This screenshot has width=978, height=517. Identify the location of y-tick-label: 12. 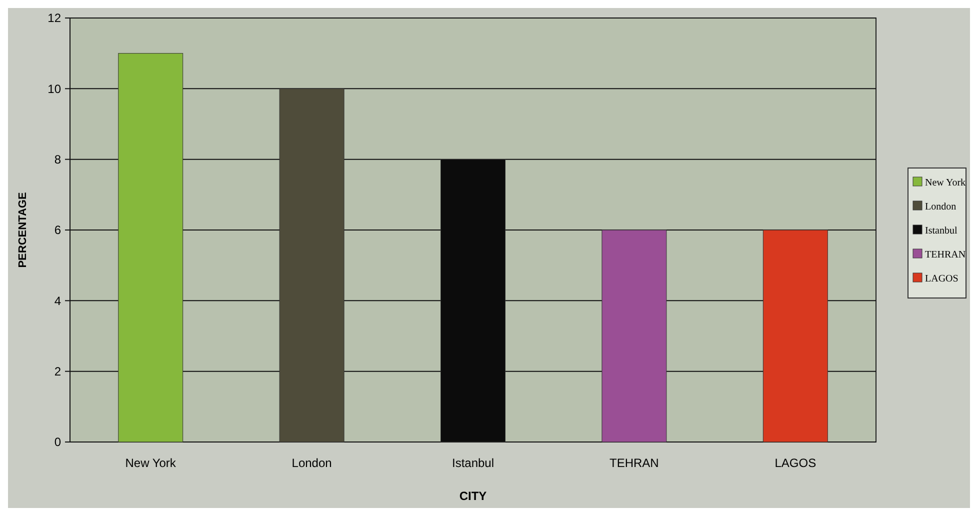
(55, 18).